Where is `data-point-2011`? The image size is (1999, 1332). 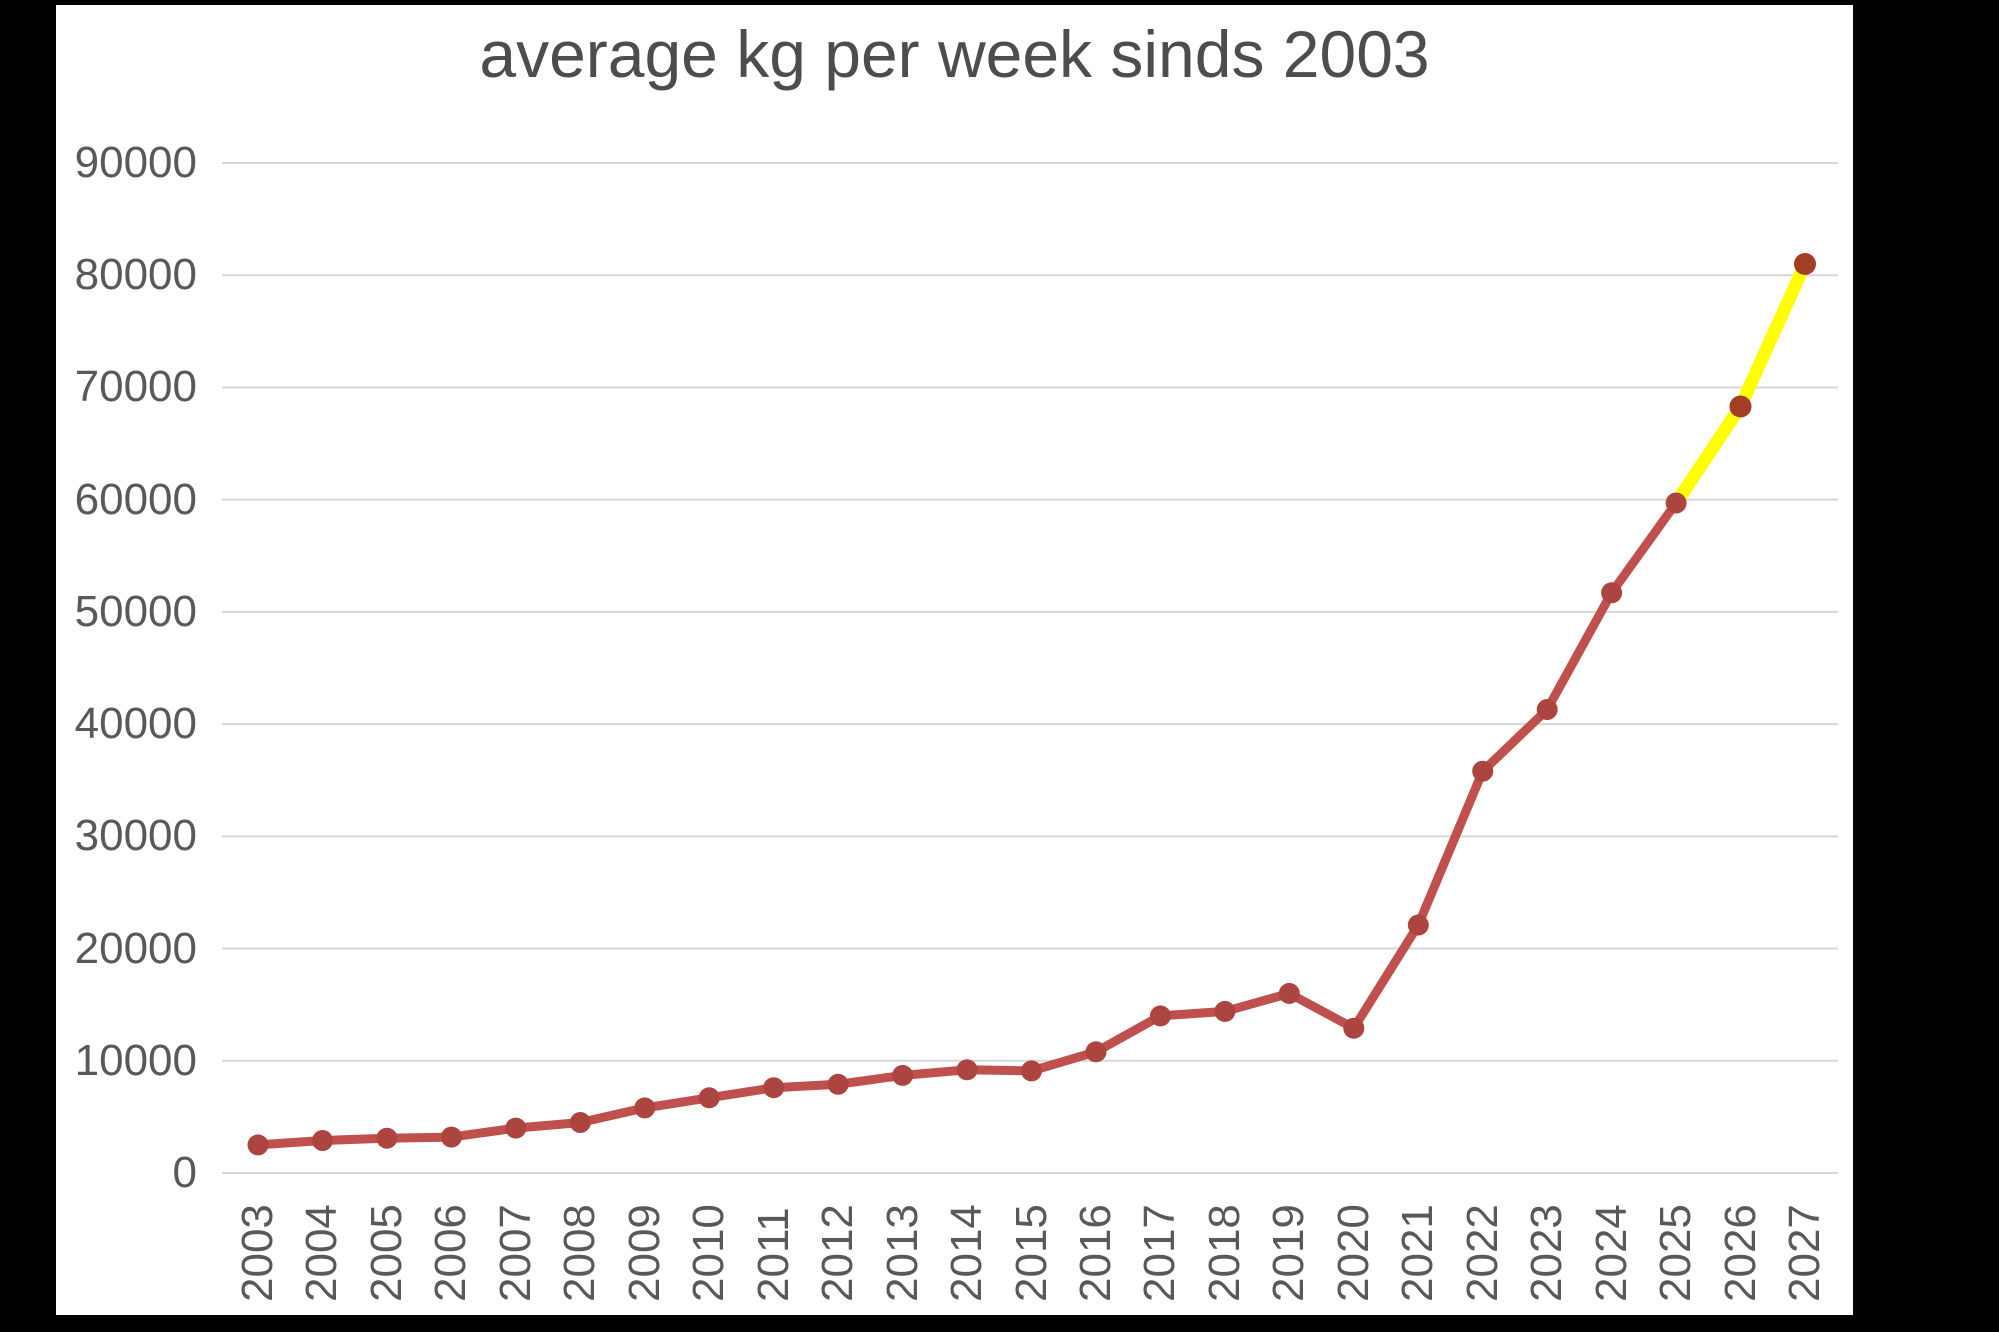
data-point-2011 is located at coordinates (774, 1088).